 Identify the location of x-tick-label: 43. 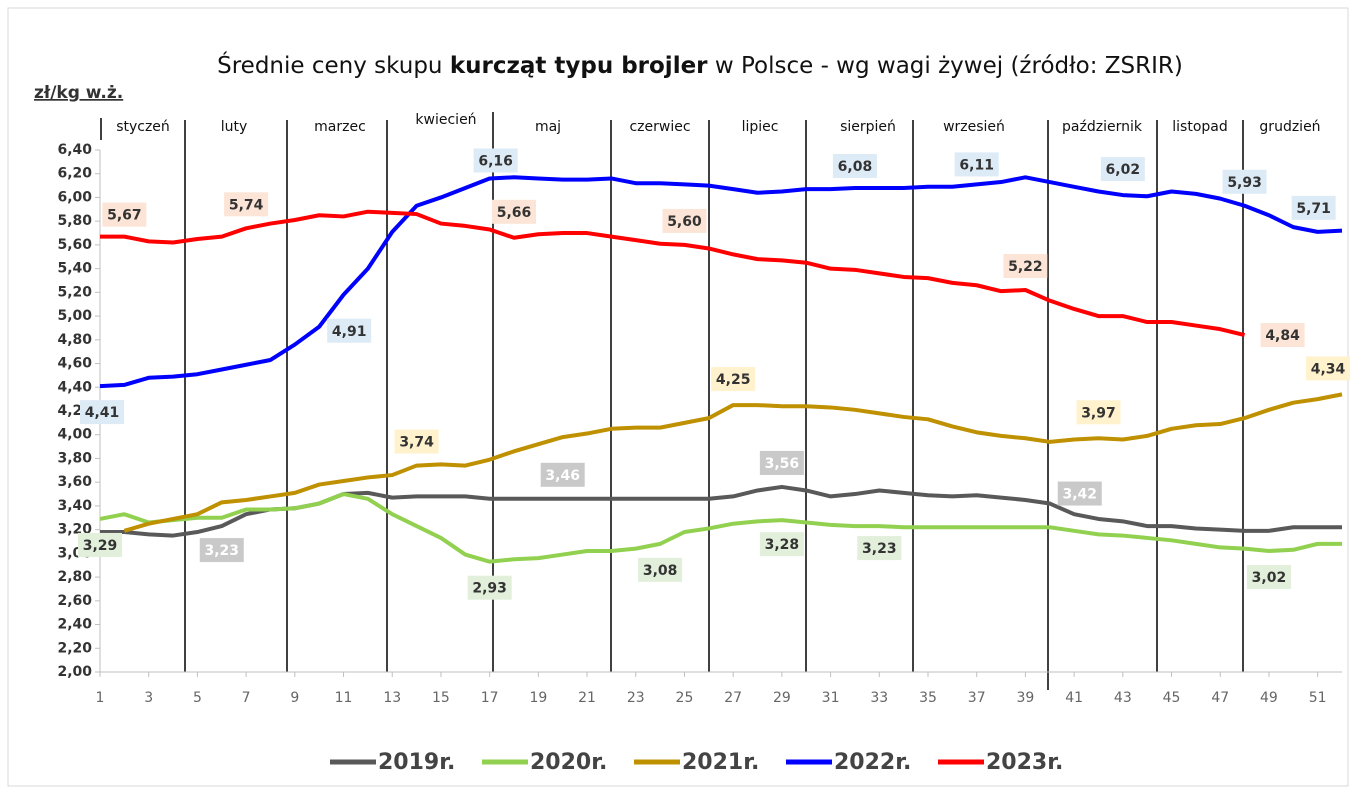
(1123, 698).